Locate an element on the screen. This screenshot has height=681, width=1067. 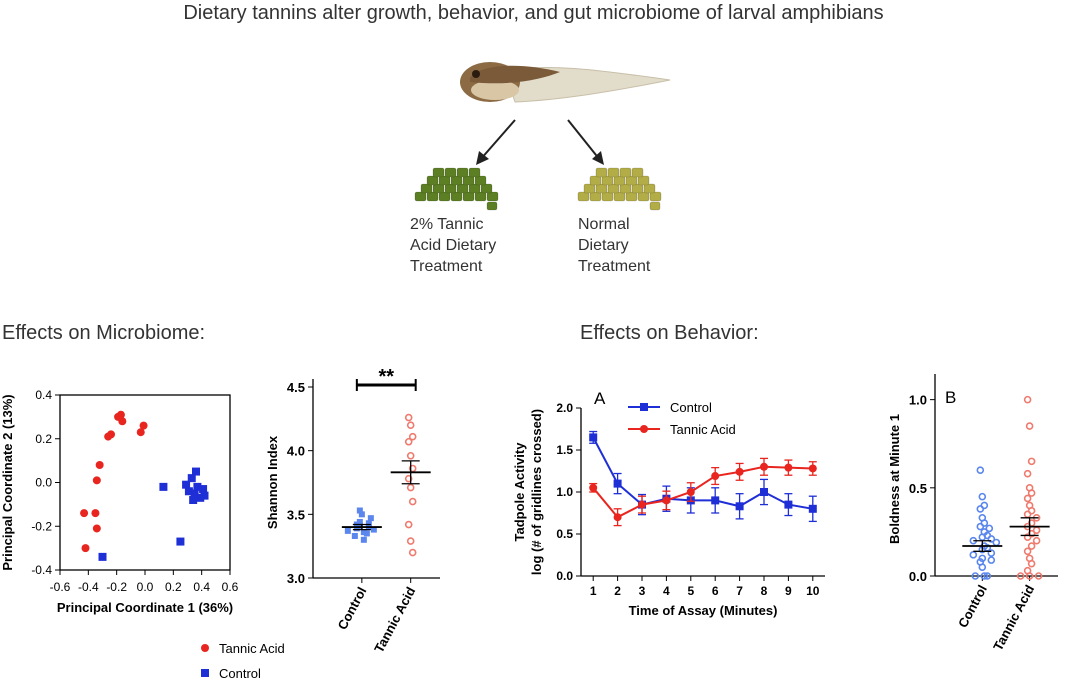
legend-label: Tannic Acid is located at coordinates (703, 429).